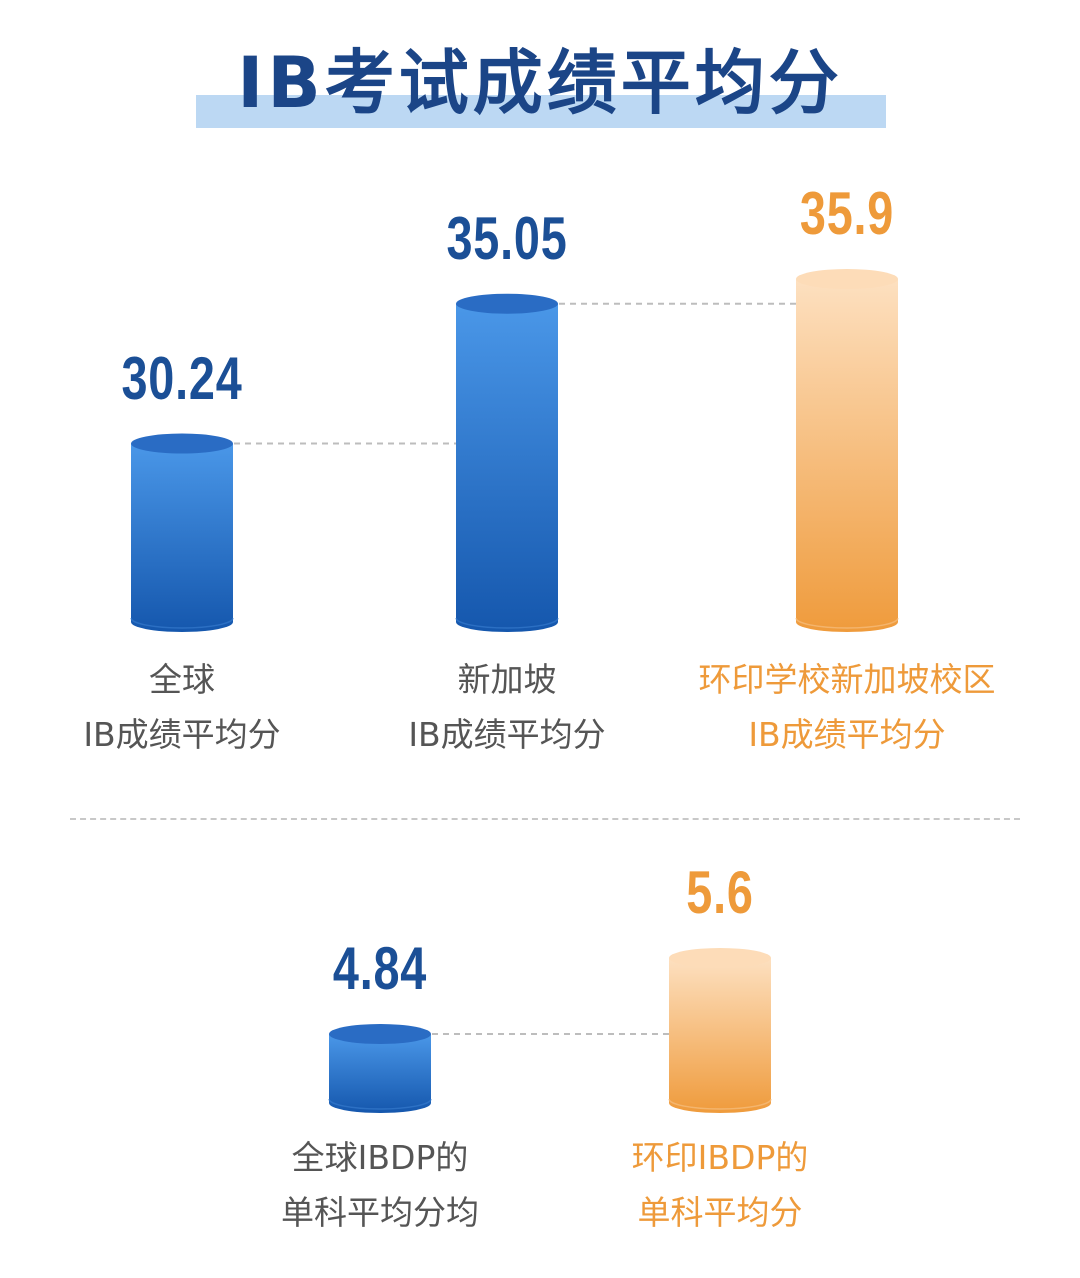 The height and width of the screenshot is (1278, 1080). I want to click on category-label-line: 环印IBDP的, so click(720, 1157).